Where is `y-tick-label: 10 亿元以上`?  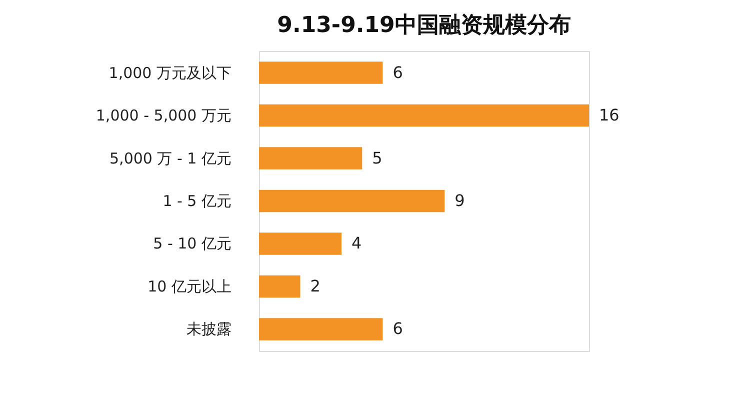 y-tick-label: 10 亿元以上 is located at coordinates (190, 286).